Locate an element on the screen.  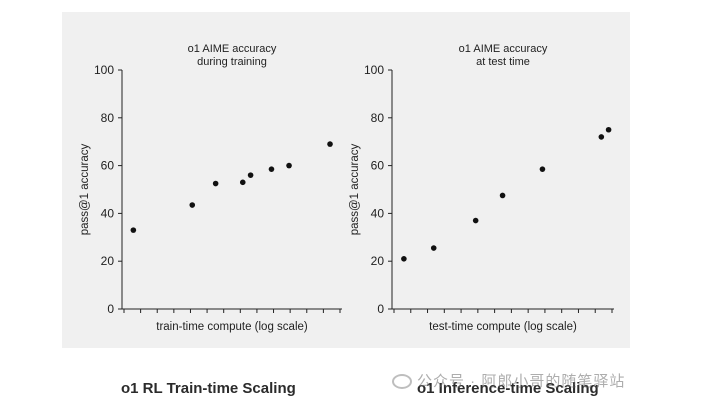
train-ytick-label: 0 is located at coordinates (110, 309).